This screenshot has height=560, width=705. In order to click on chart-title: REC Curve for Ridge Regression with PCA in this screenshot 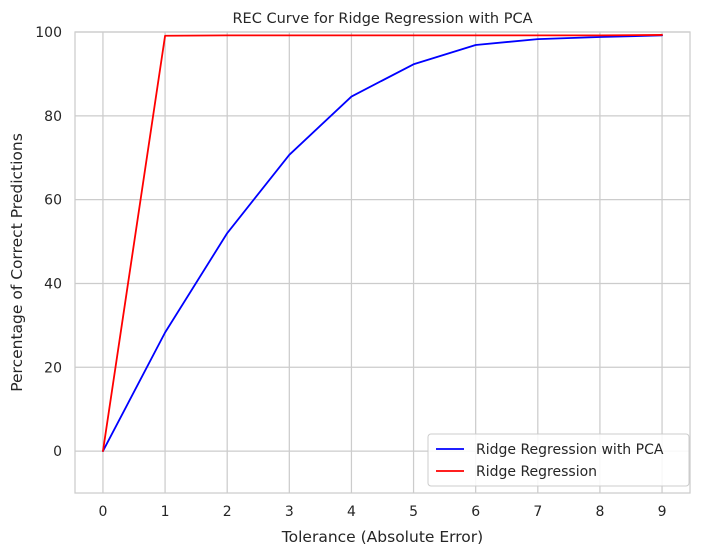, I will do `click(382, 19)`.